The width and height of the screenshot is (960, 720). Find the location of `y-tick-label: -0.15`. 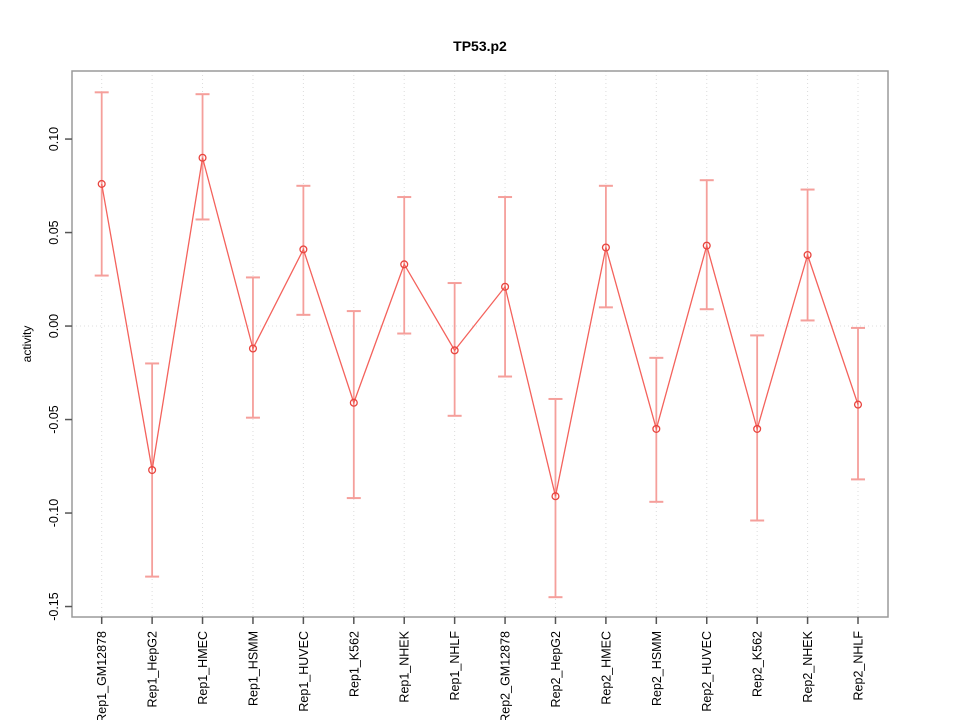

y-tick-label: -0.15 is located at coordinates (54, 606).